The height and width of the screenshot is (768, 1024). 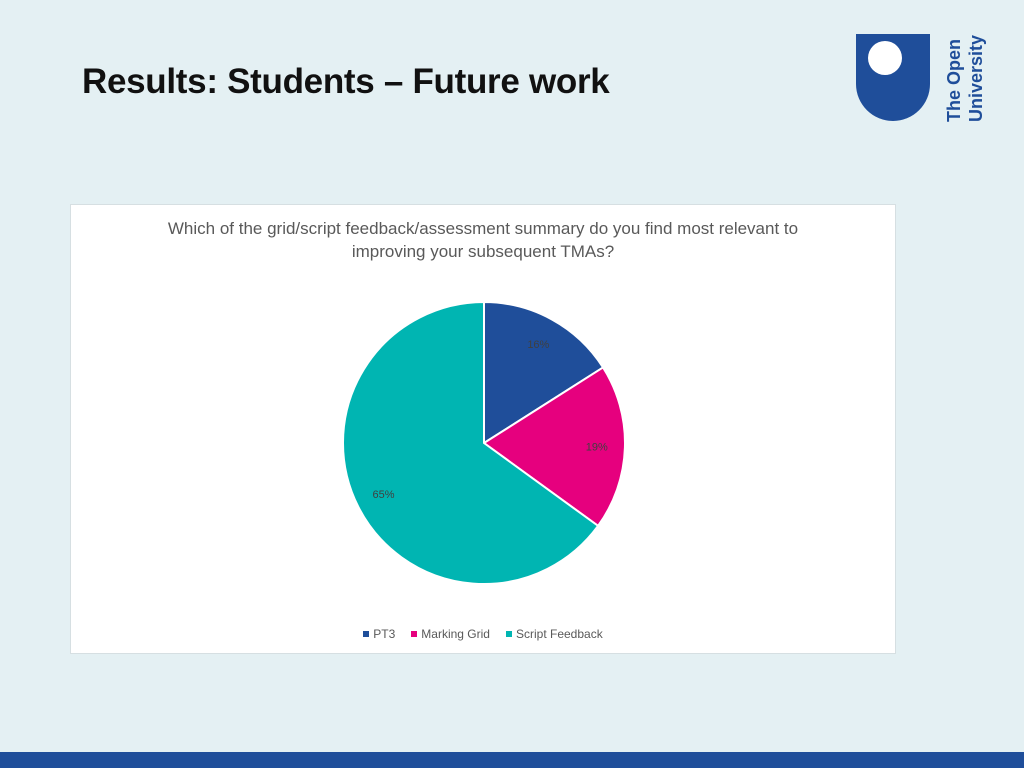 What do you see at coordinates (597, 448) in the screenshot?
I see `pie-data-label: 19%` at bounding box center [597, 448].